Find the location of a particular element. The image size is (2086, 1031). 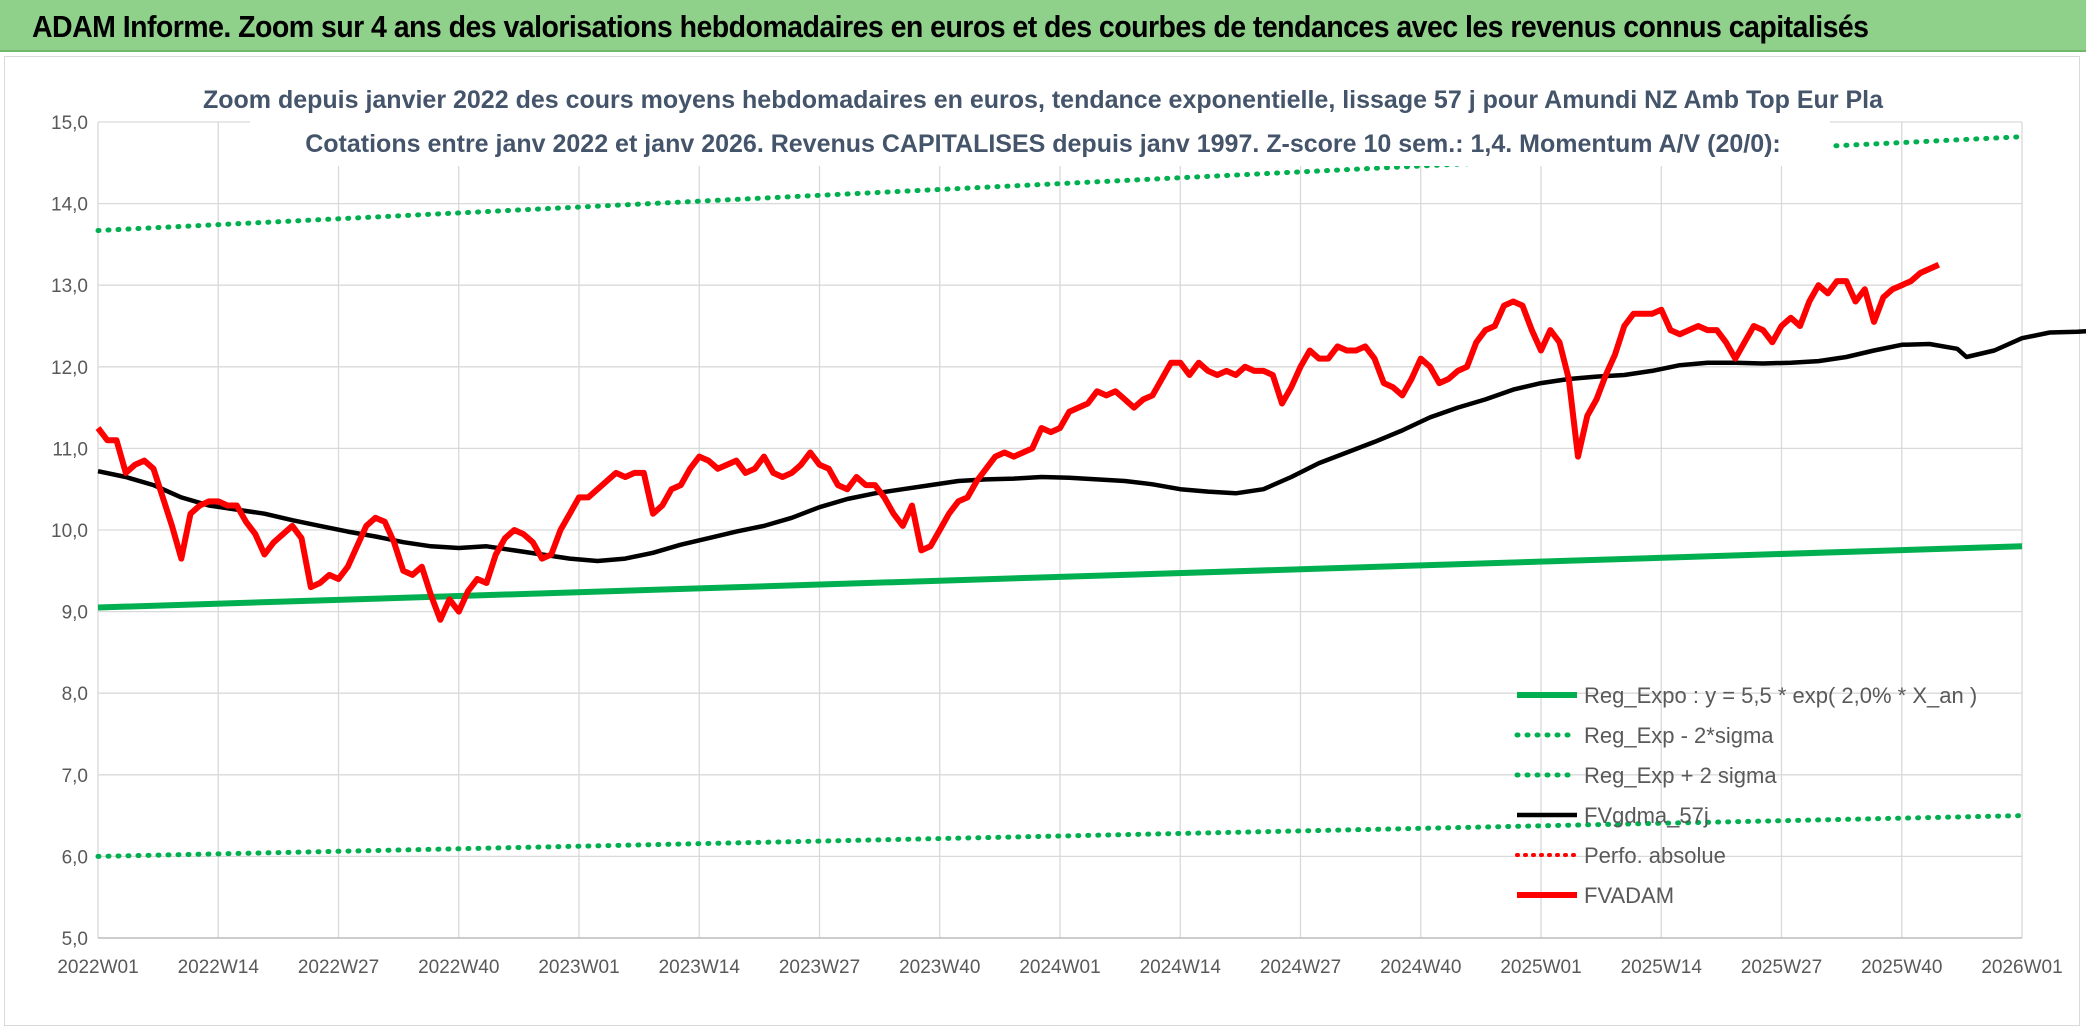

legend-label: Reg_Exp + 2 sigma is located at coordinates (1680, 775).